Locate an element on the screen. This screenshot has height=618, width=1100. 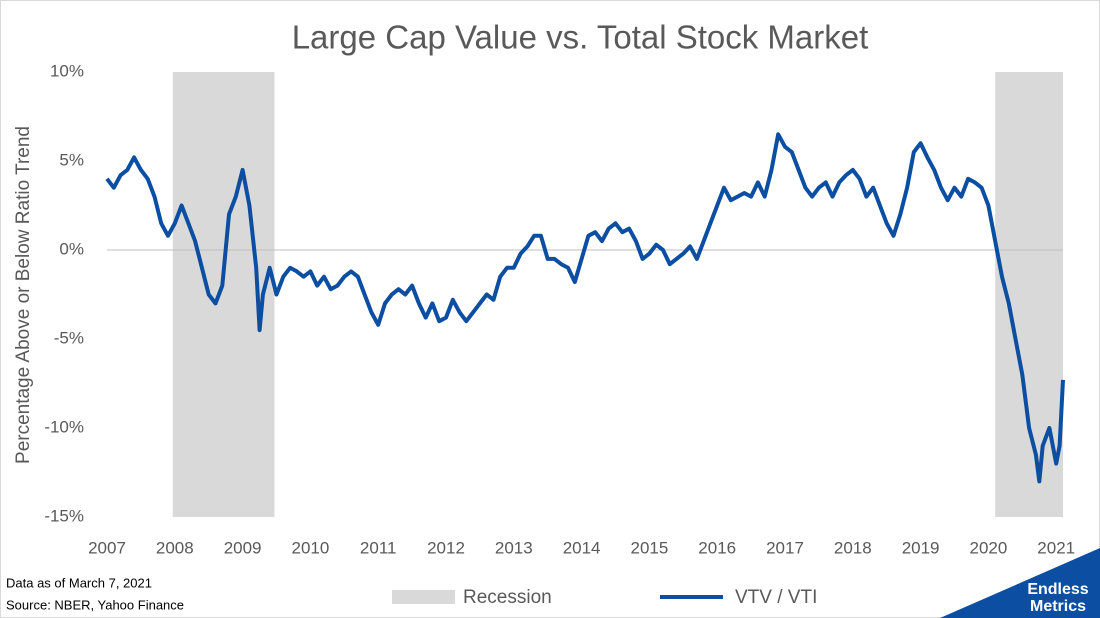
chart-title: Large Cap Value vs. Total Stock Market is located at coordinates (580, 37).